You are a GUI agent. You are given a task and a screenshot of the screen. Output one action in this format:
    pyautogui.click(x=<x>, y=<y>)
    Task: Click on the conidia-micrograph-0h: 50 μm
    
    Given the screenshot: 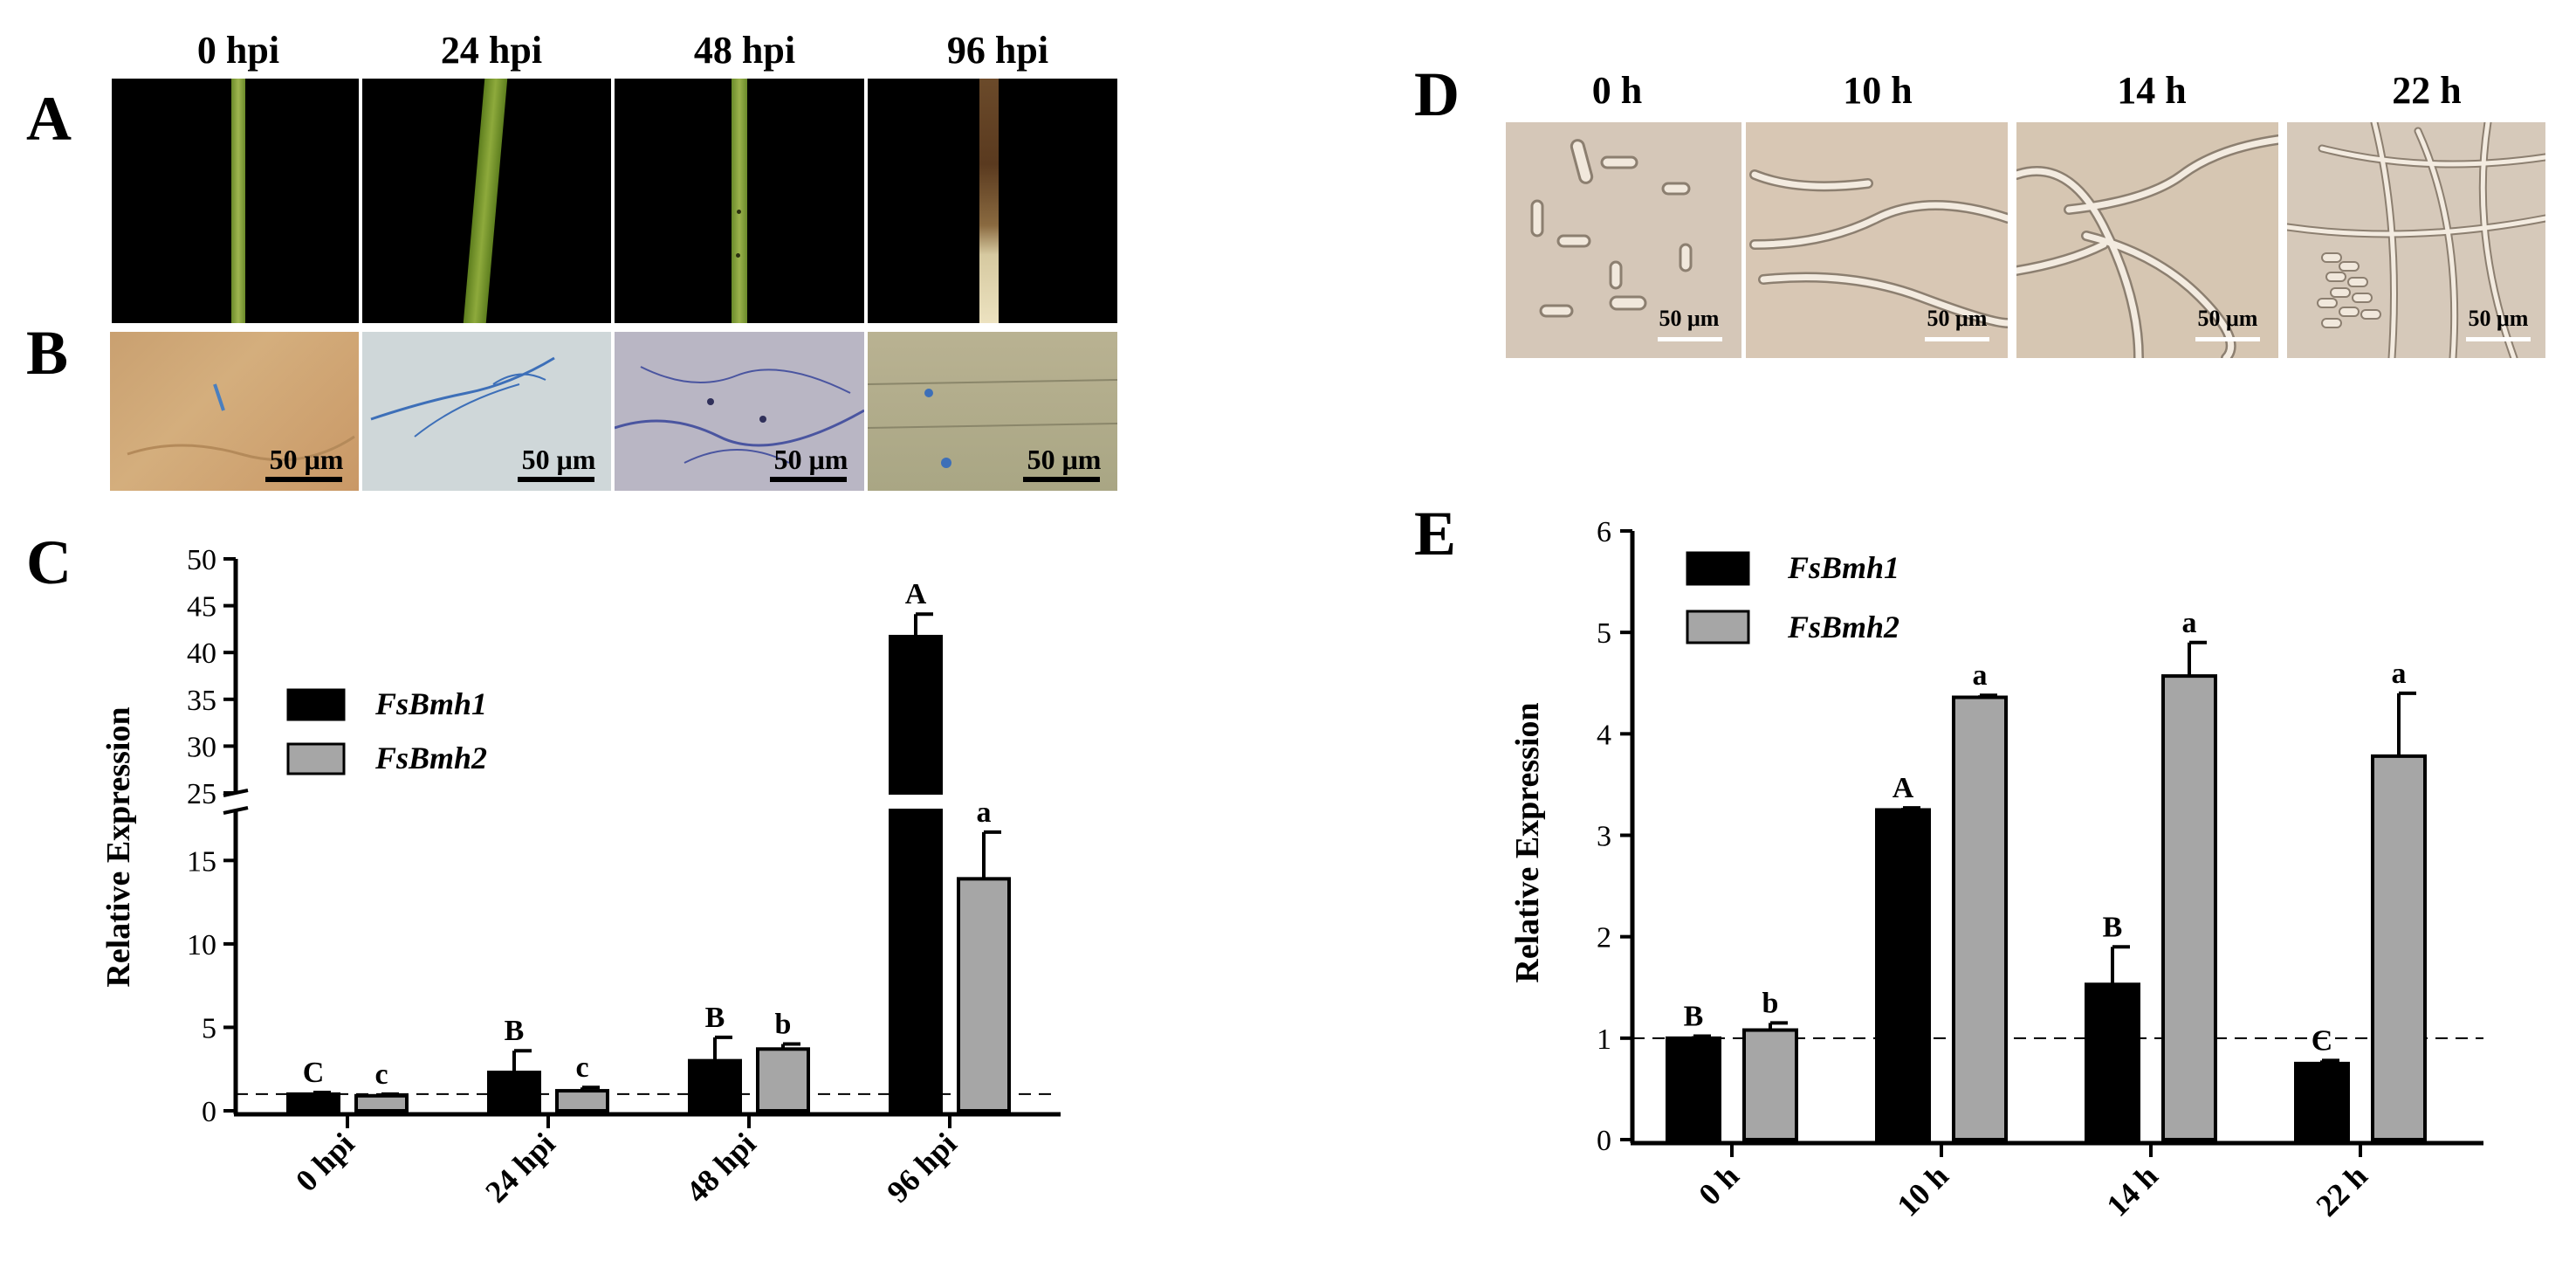 What is the action you would take?
    pyautogui.click(x=1623, y=240)
    